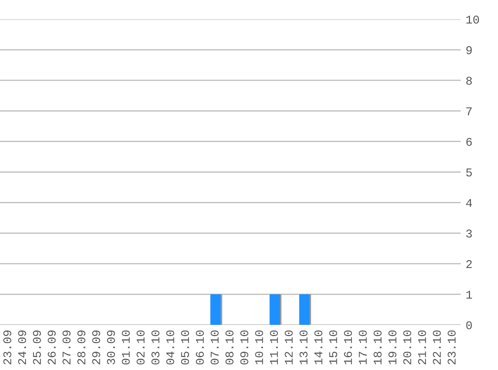 The image size is (498, 370). What do you see at coordinates (185, 347) in the screenshot?
I see `x-tick-label: 05.10` at bounding box center [185, 347].